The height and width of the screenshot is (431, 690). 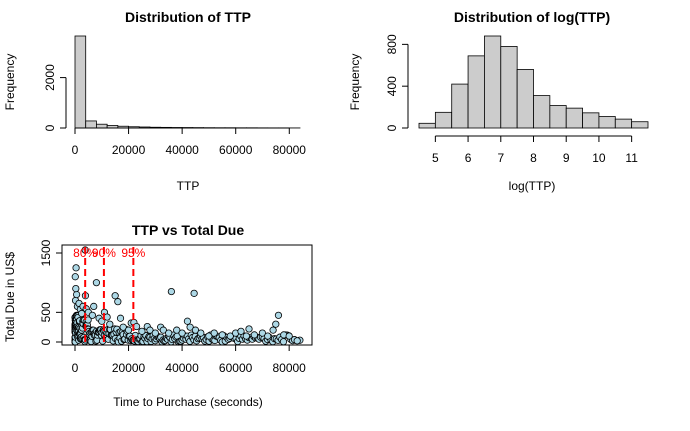 I want to click on logttp-histogram-xlabel: log(TTP), so click(x=532, y=186).